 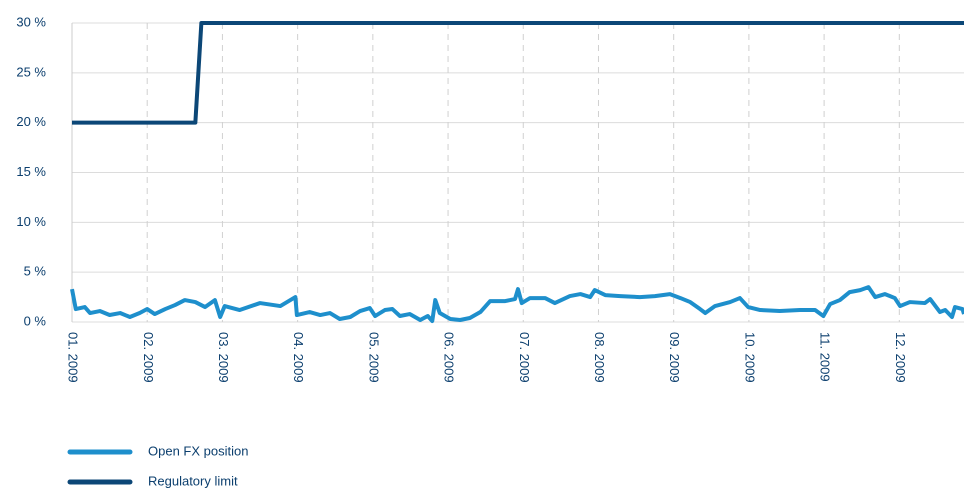 I want to click on x-tick-label: 11. 2009, so click(x=825, y=357).